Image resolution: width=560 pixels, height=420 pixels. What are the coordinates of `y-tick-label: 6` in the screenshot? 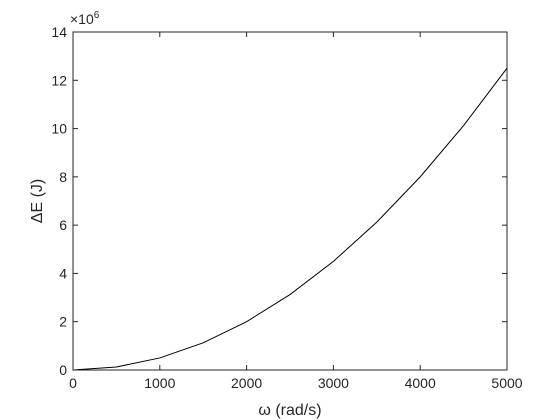 It's located at (63, 225).